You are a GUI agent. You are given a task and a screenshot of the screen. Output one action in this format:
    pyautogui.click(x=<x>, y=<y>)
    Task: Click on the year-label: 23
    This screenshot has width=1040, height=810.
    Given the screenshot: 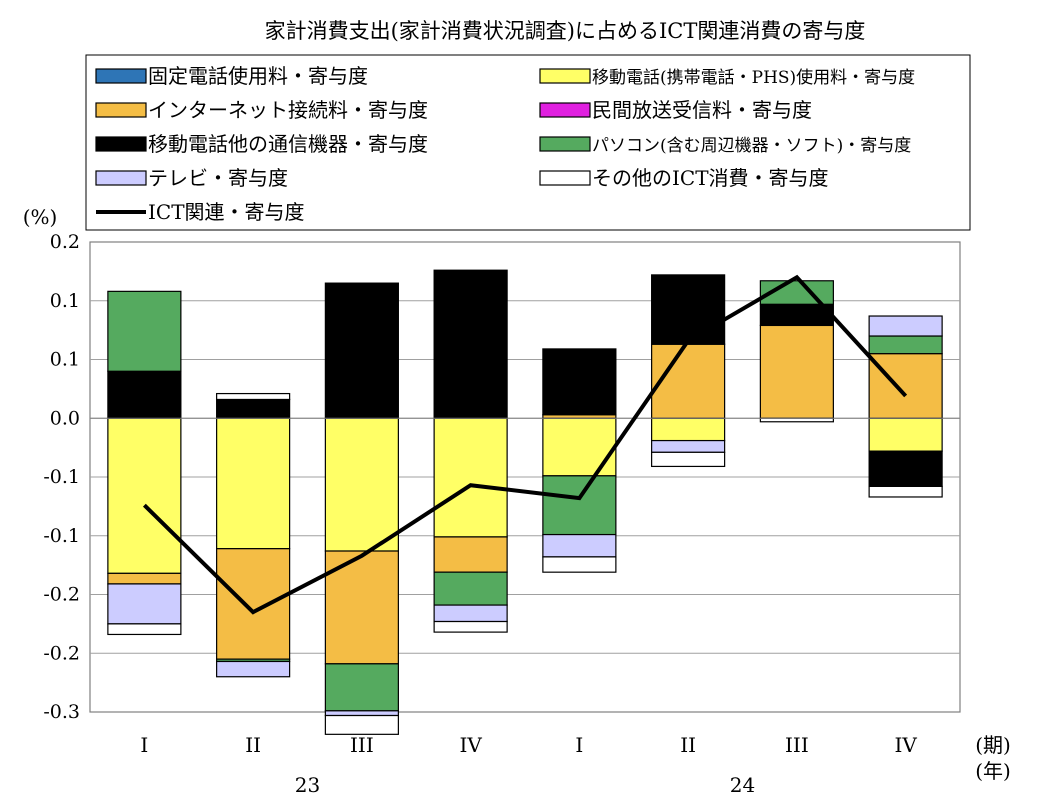 What is the action you would take?
    pyautogui.click(x=307, y=785)
    